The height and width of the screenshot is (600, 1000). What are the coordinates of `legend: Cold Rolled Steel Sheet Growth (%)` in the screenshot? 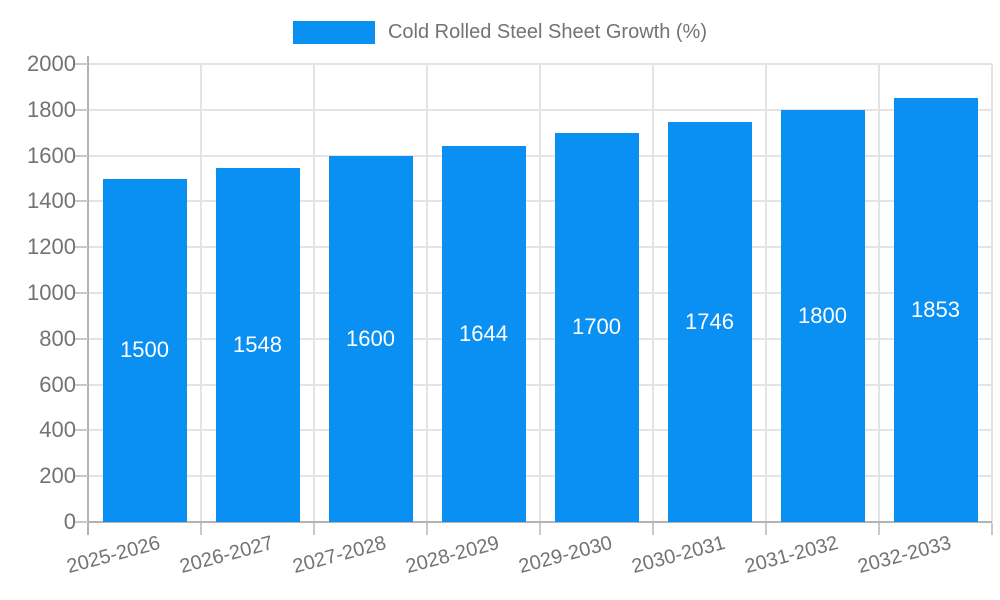 It's located at (500, 32).